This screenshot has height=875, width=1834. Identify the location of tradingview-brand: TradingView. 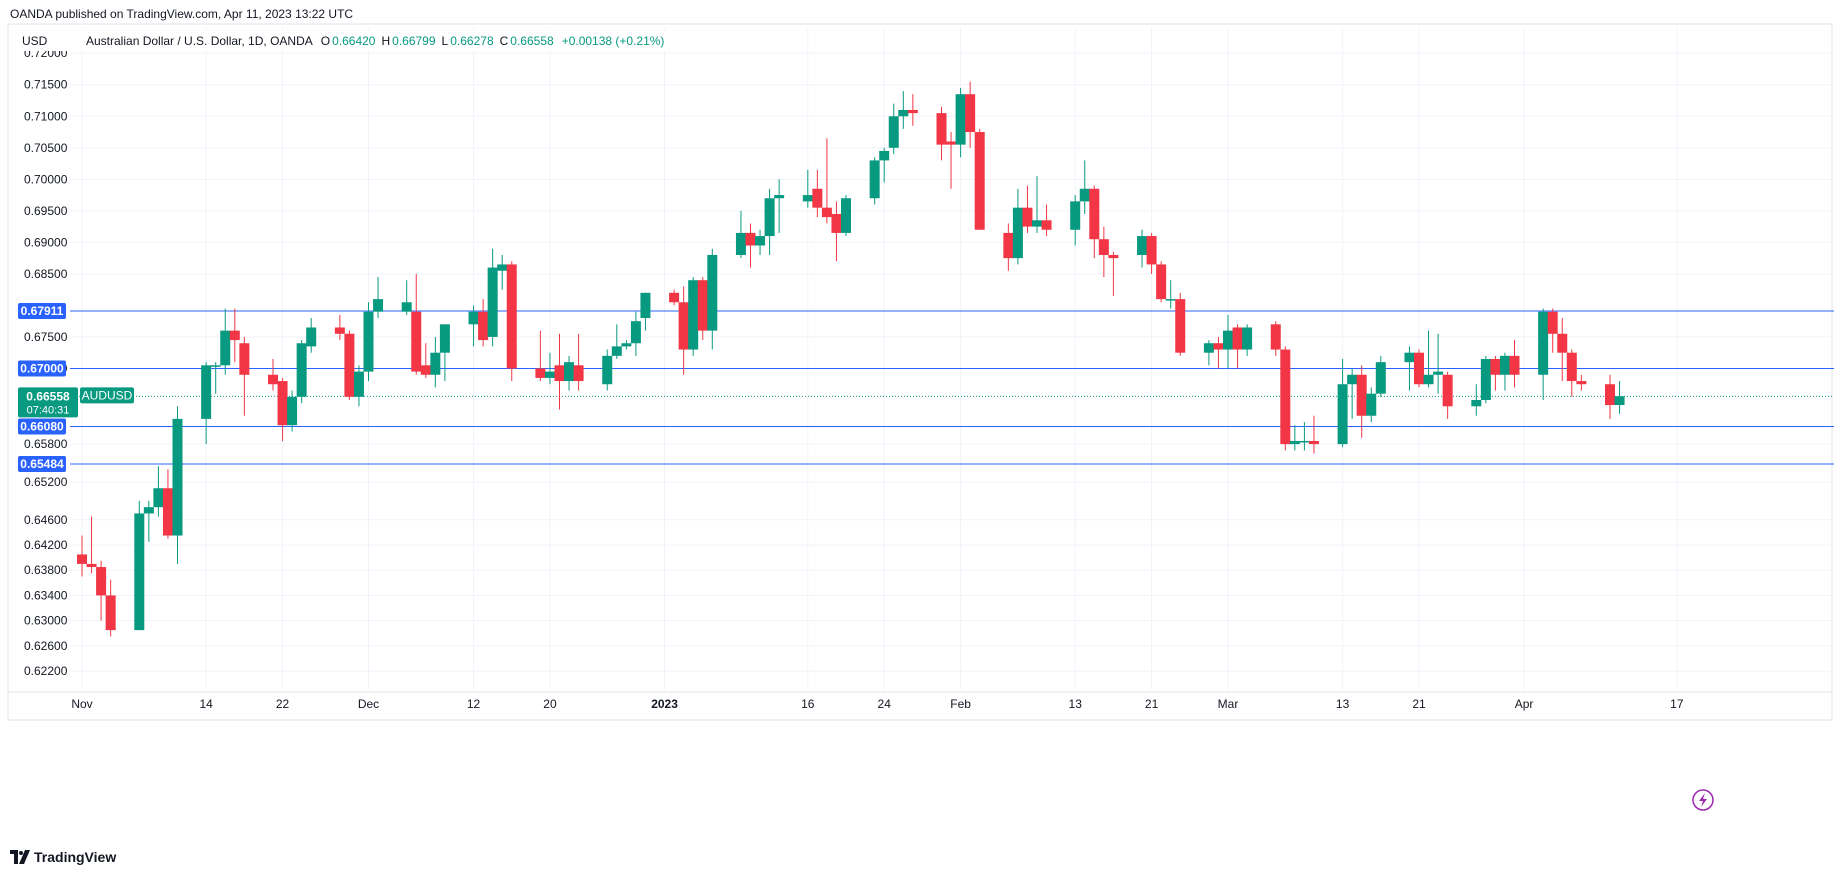
(75, 857).